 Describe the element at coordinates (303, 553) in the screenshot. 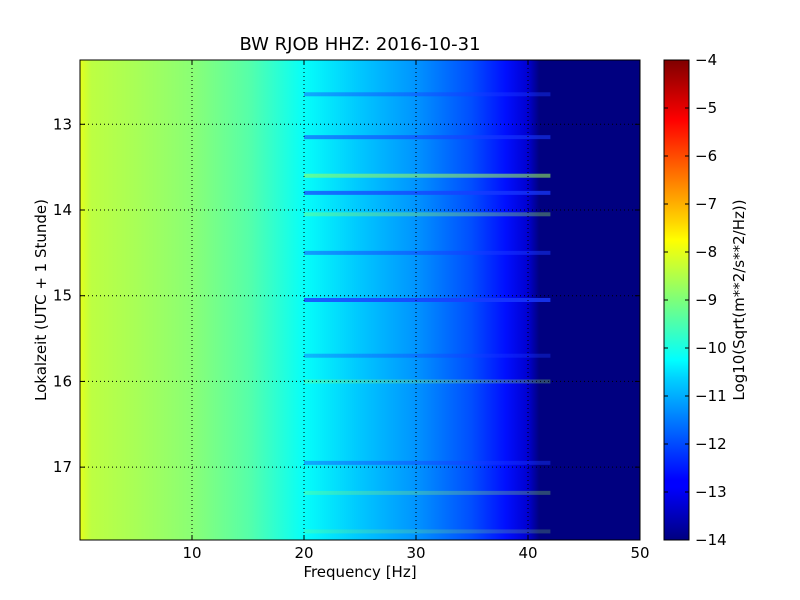

I see `x-tick-label: 20` at that location.